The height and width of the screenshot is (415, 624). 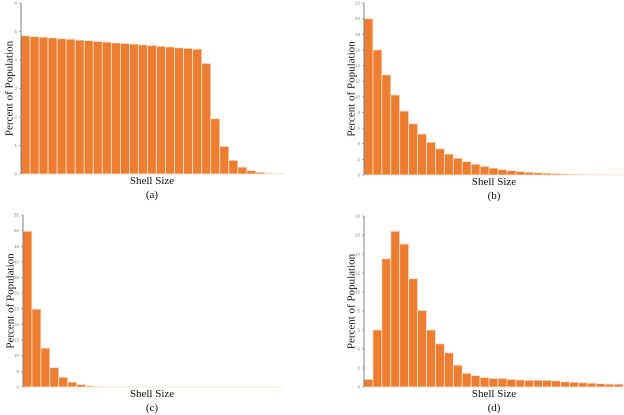 What do you see at coordinates (17, 308) in the screenshot?
I see `y-tick-label: 25` at bounding box center [17, 308].